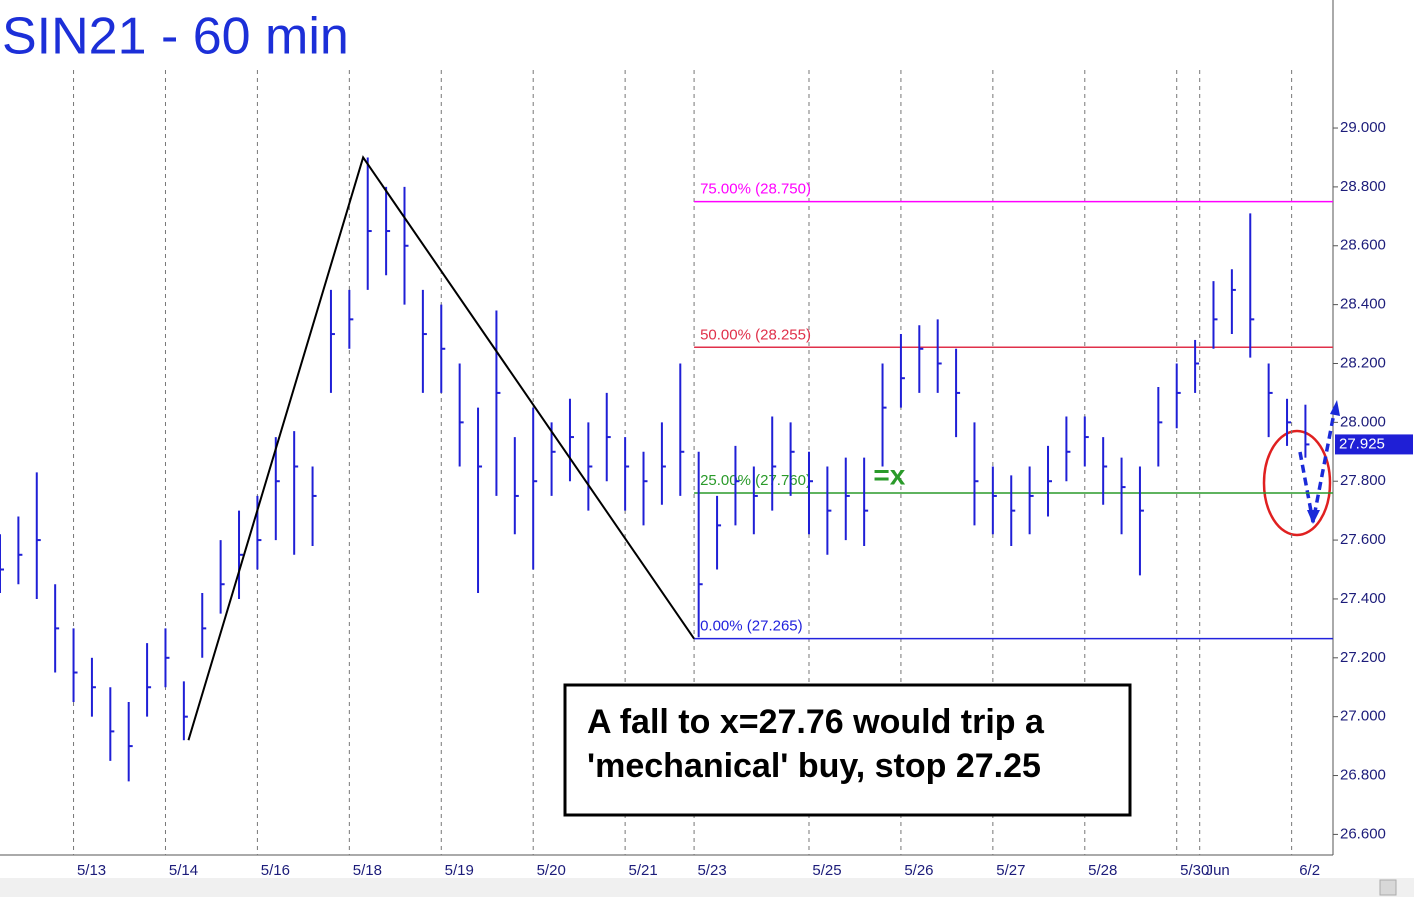 This screenshot has height=897, width=1414. Describe the element at coordinates (1363, 127) in the screenshot. I see `y-tick-label: 29.000` at that location.